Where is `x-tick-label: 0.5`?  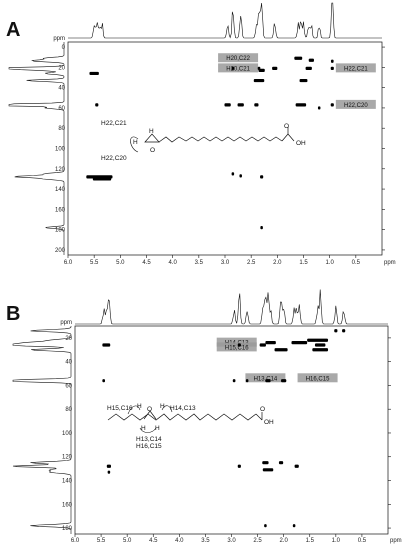
x-tick-label: 0.5 is located at coordinates (362, 541).